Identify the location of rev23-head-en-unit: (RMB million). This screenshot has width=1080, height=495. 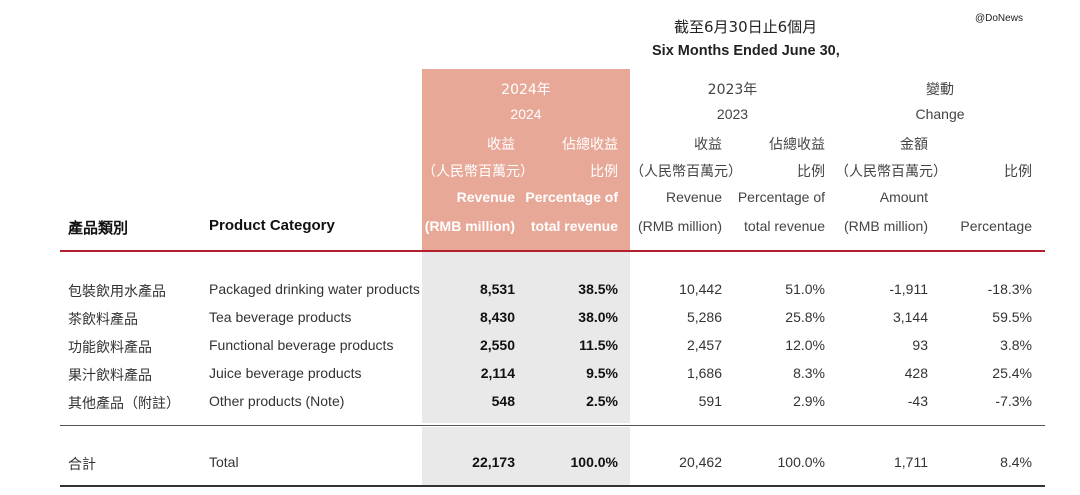
(680, 226).